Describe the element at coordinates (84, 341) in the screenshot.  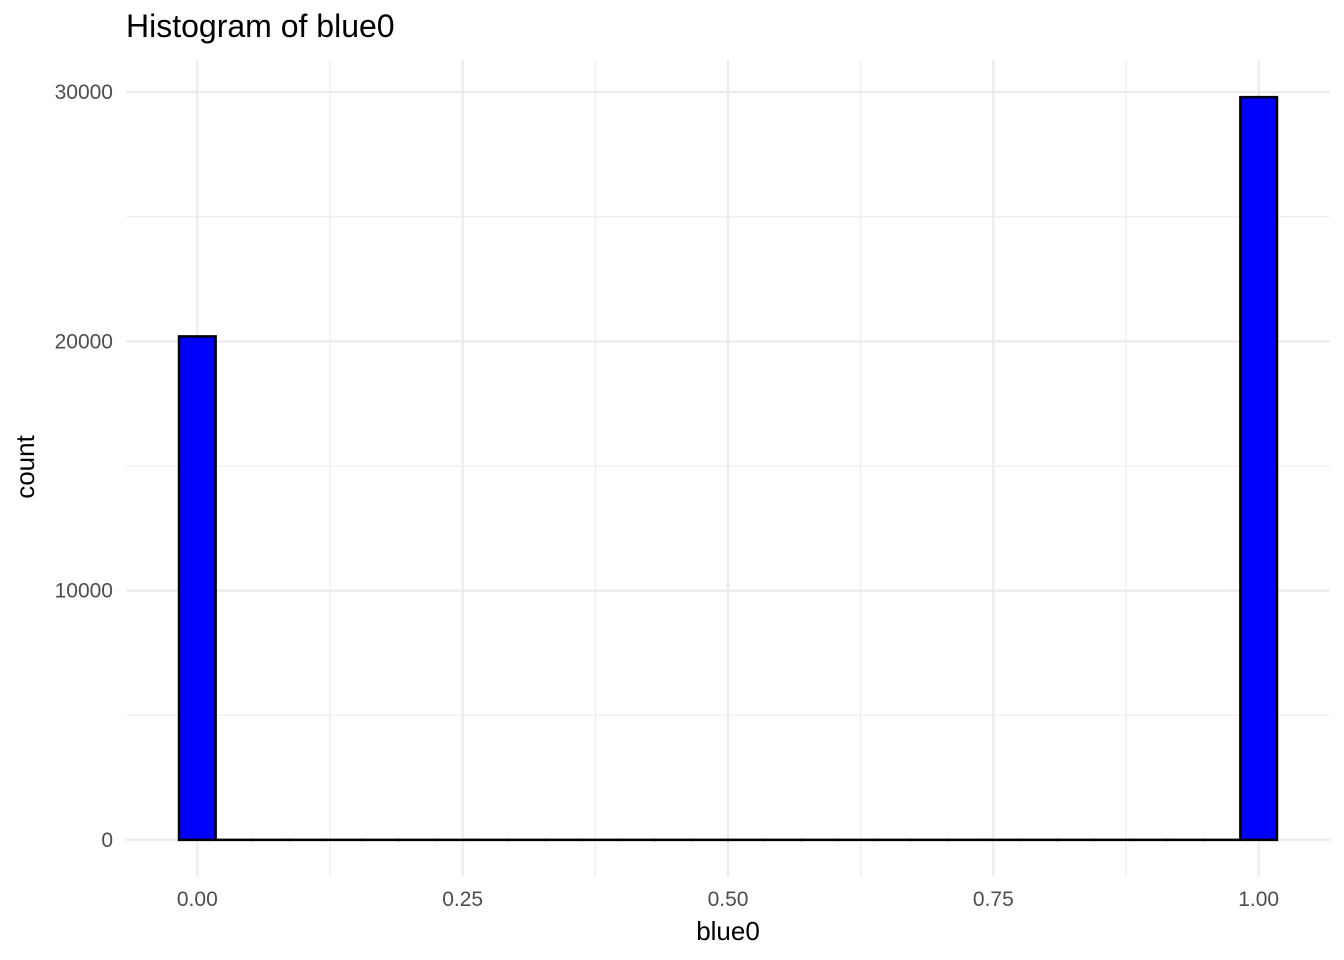
I see `y-tick-label: 20000` at that location.